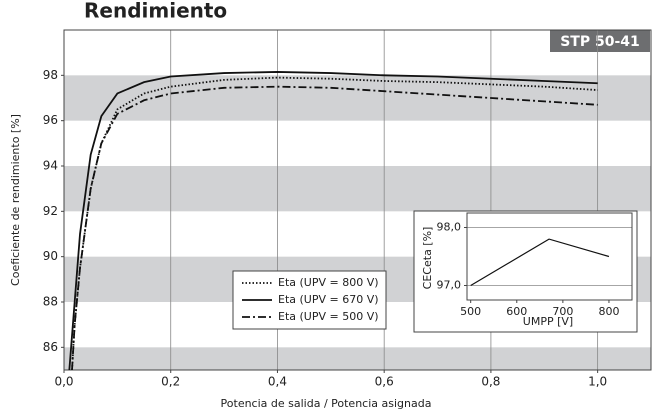 The height and width of the screenshot is (414, 658). I want to click on legend-label: Eta (UPV = 500 V), so click(328, 316).